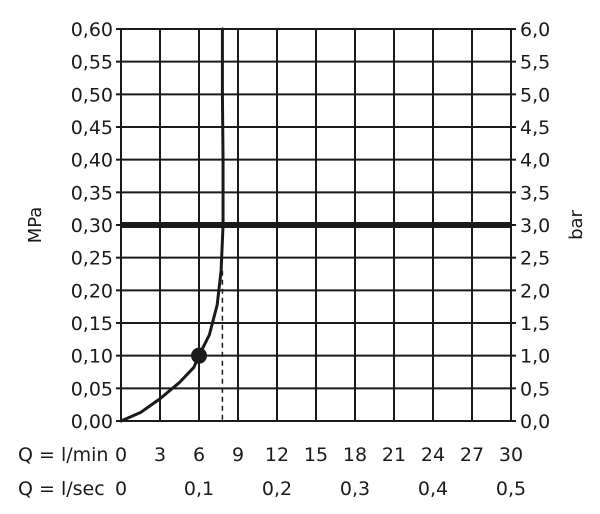  What do you see at coordinates (92, 193) in the screenshot?
I see `left-tick-label: 0,35` at bounding box center [92, 193].